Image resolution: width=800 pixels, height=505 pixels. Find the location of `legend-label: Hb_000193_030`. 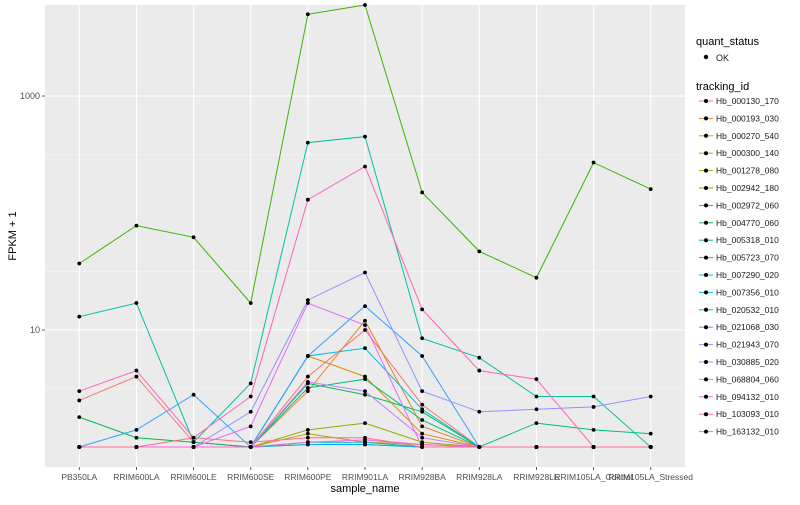

legend-label: Hb_000193_030 is located at coordinates (747, 118).